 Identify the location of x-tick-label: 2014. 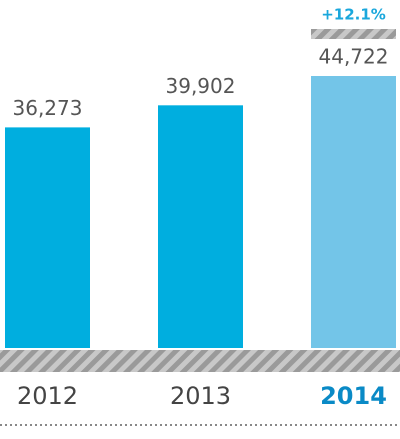
(353, 396).